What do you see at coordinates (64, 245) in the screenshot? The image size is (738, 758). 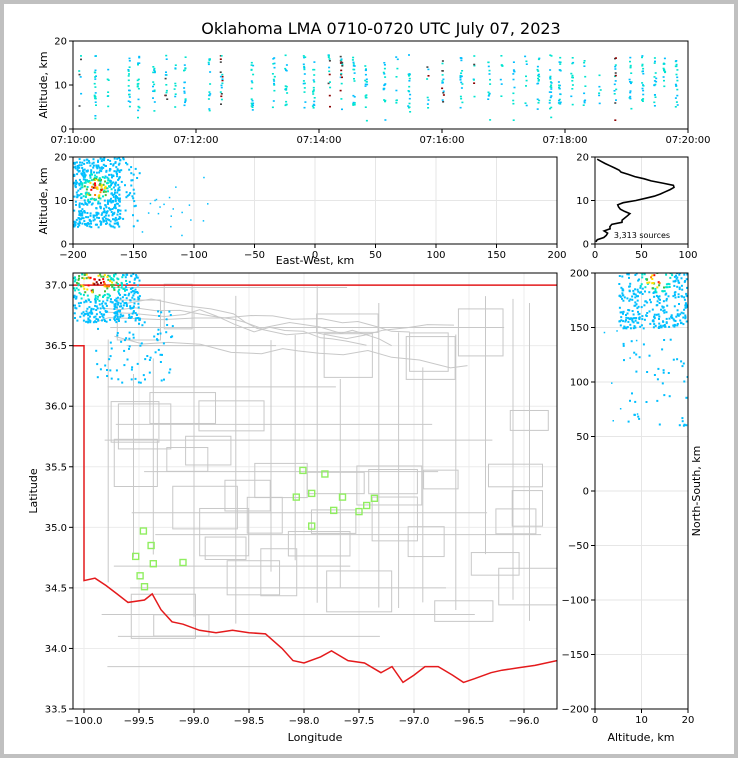 I see `east-west-y-tick-label: 0` at bounding box center [64, 245].